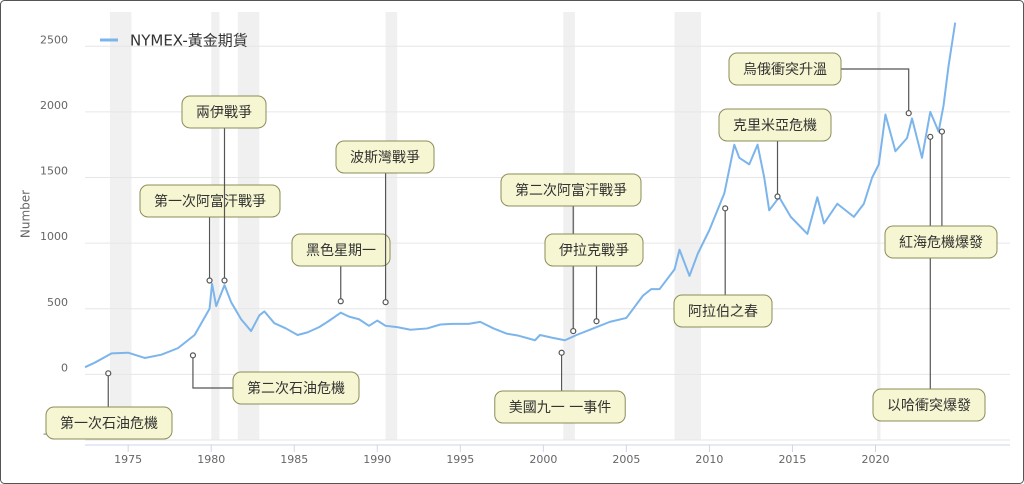 This screenshot has width=1024, height=484. Describe the element at coordinates (210, 234) in the screenshot. I see `annotation: 第一次阿富汗戰爭` at that location.